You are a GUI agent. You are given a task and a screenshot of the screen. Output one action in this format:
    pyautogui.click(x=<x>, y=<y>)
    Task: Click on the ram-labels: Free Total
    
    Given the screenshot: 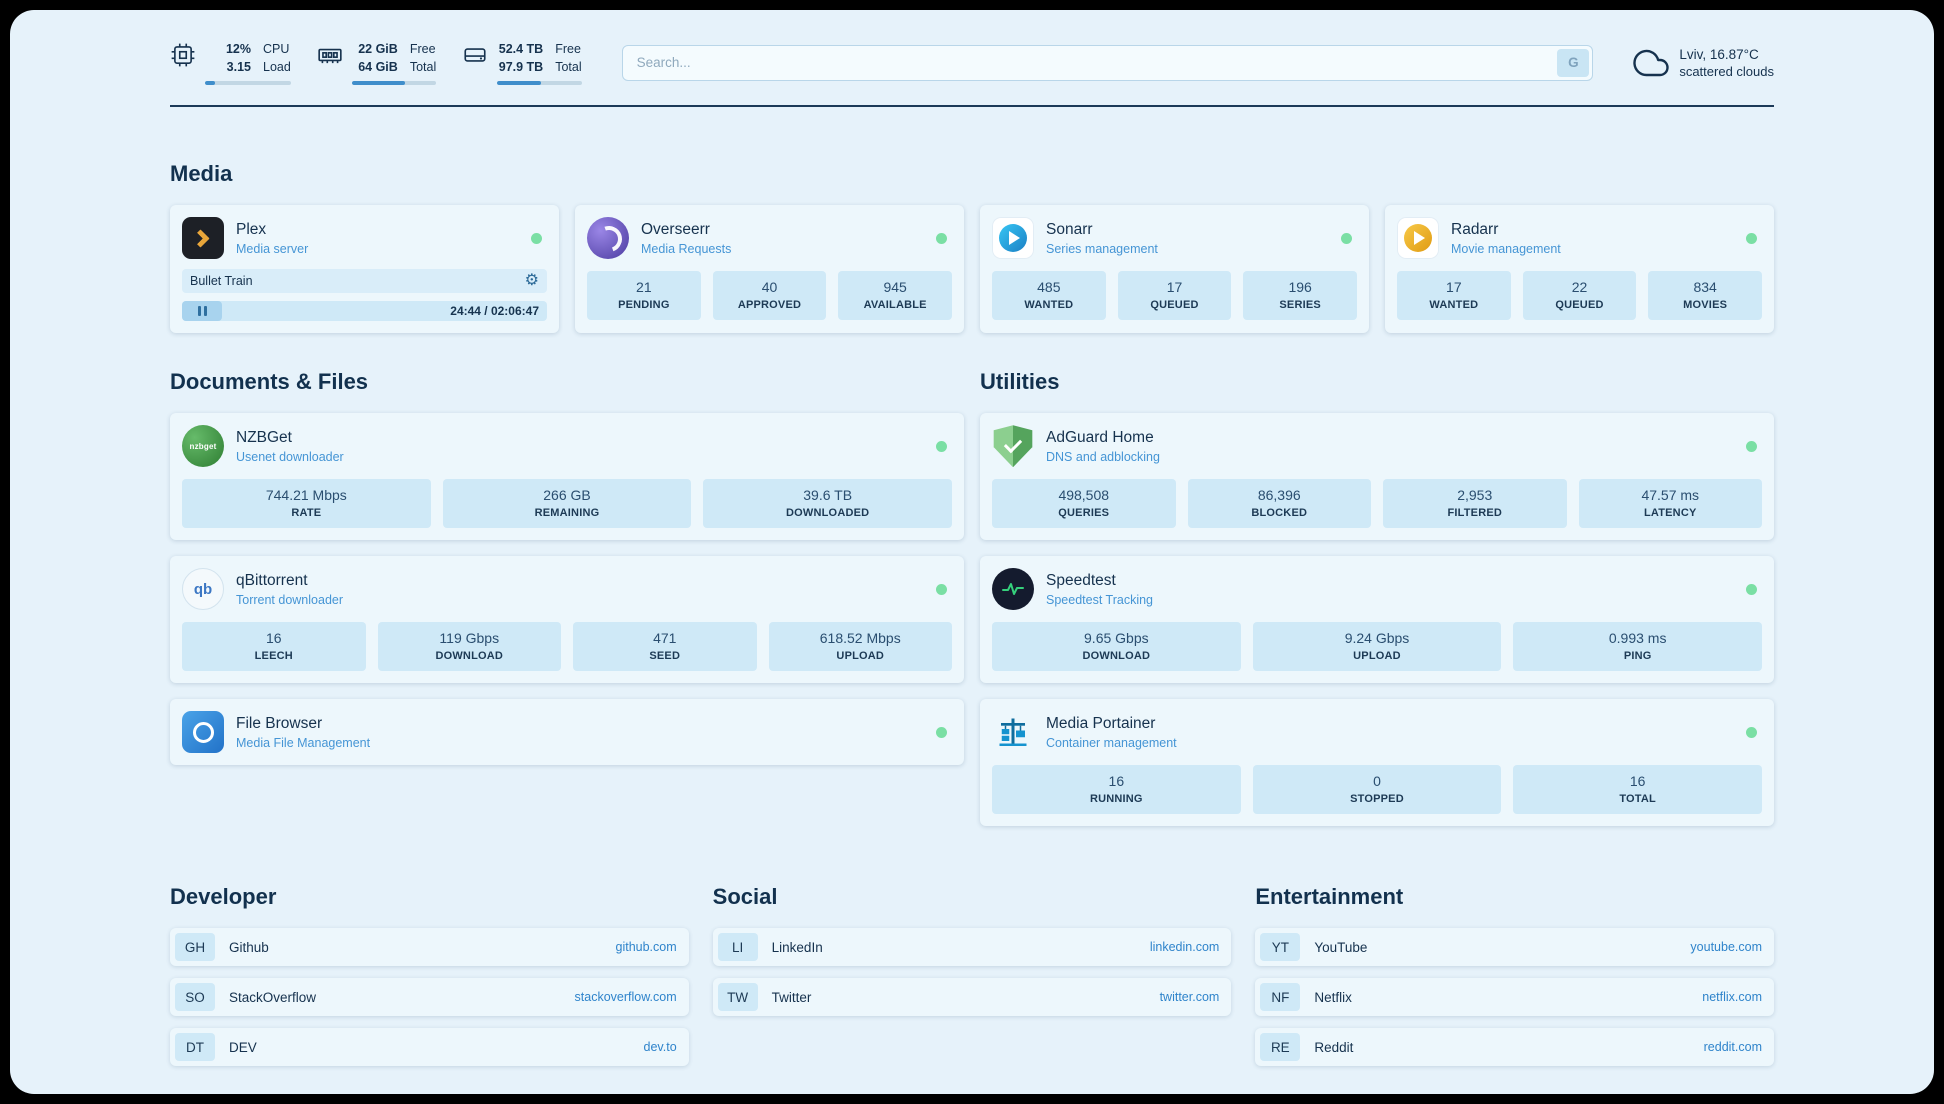 What is the action you would take?
    pyautogui.click(x=423, y=58)
    